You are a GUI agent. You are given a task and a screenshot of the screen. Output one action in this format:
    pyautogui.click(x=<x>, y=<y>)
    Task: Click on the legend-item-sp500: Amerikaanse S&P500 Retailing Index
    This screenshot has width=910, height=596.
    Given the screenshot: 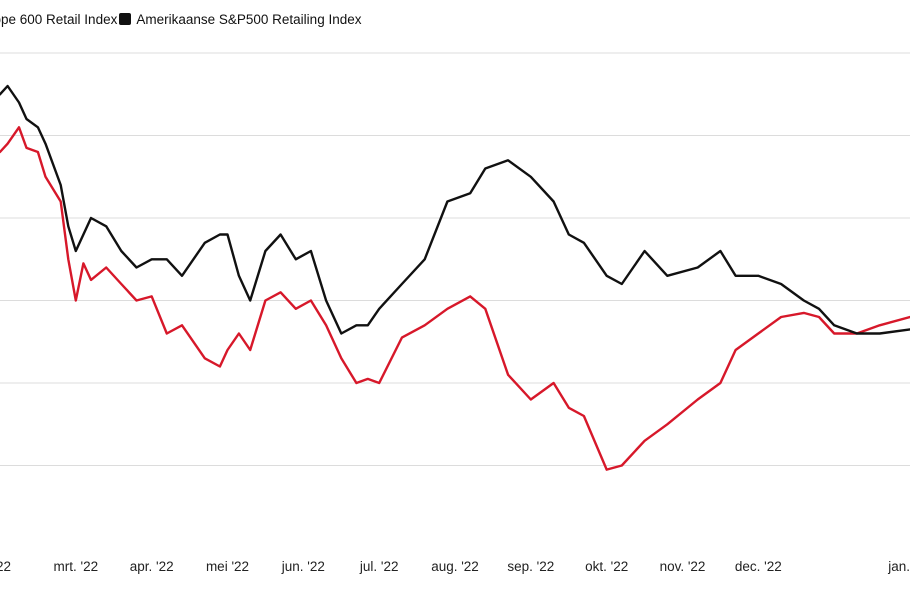 What is the action you would take?
    pyautogui.click(x=240, y=19)
    